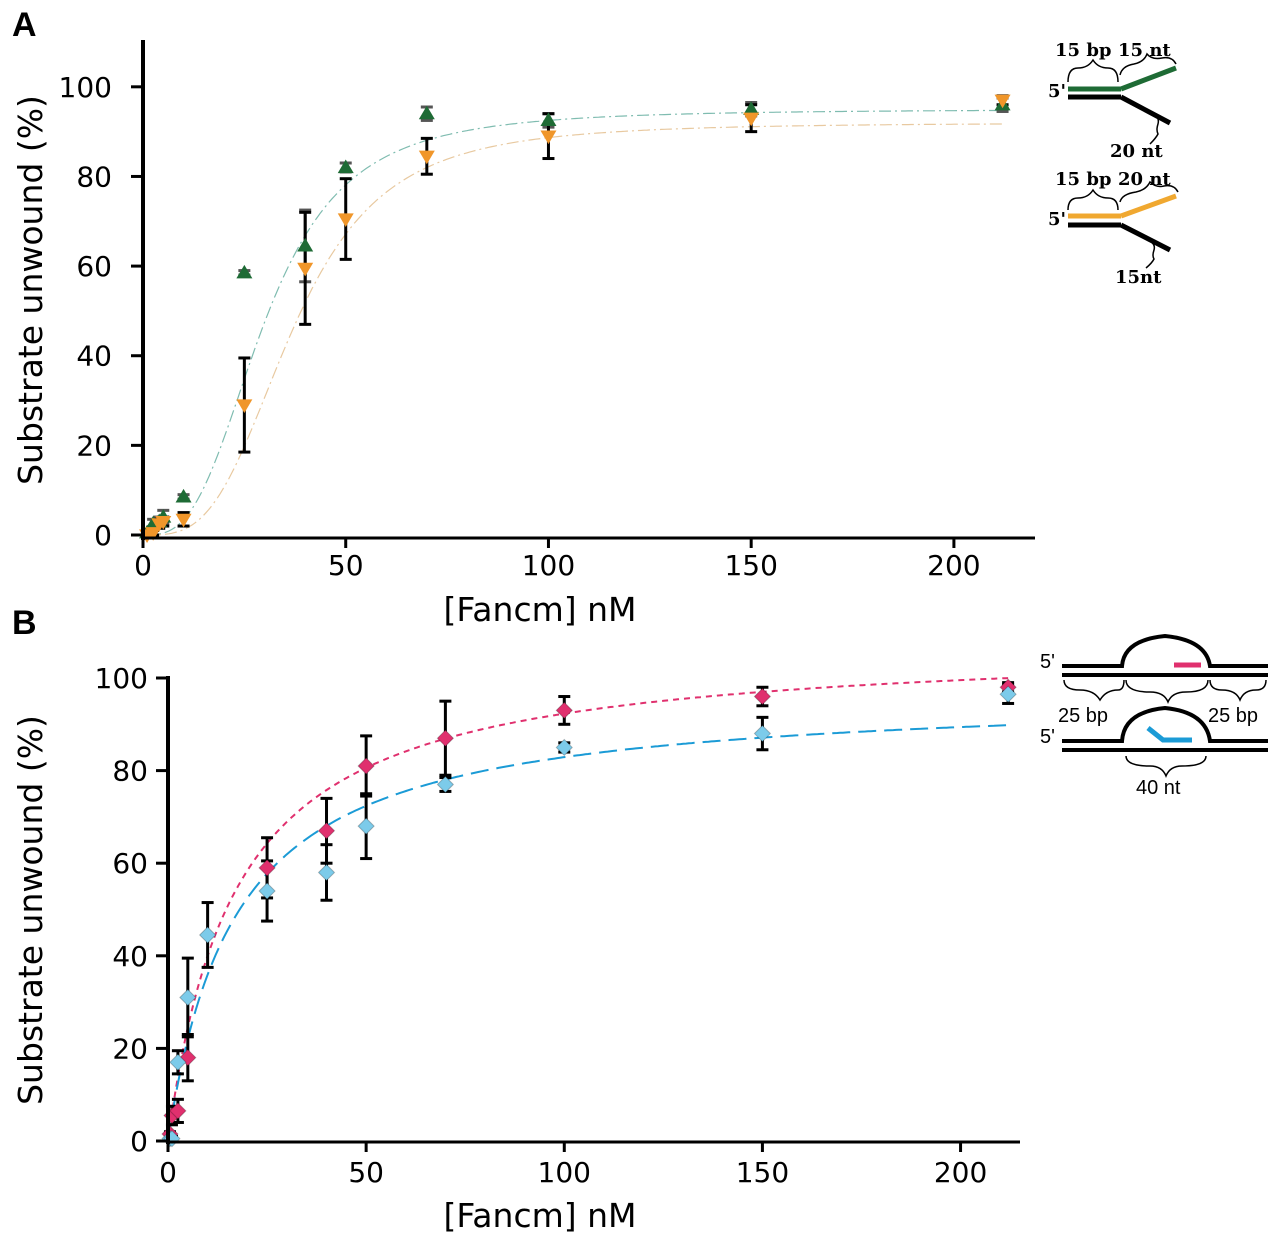  What do you see at coordinates (1093, 70) in the screenshot?
I see `a-top-duplex-brace` at bounding box center [1093, 70].